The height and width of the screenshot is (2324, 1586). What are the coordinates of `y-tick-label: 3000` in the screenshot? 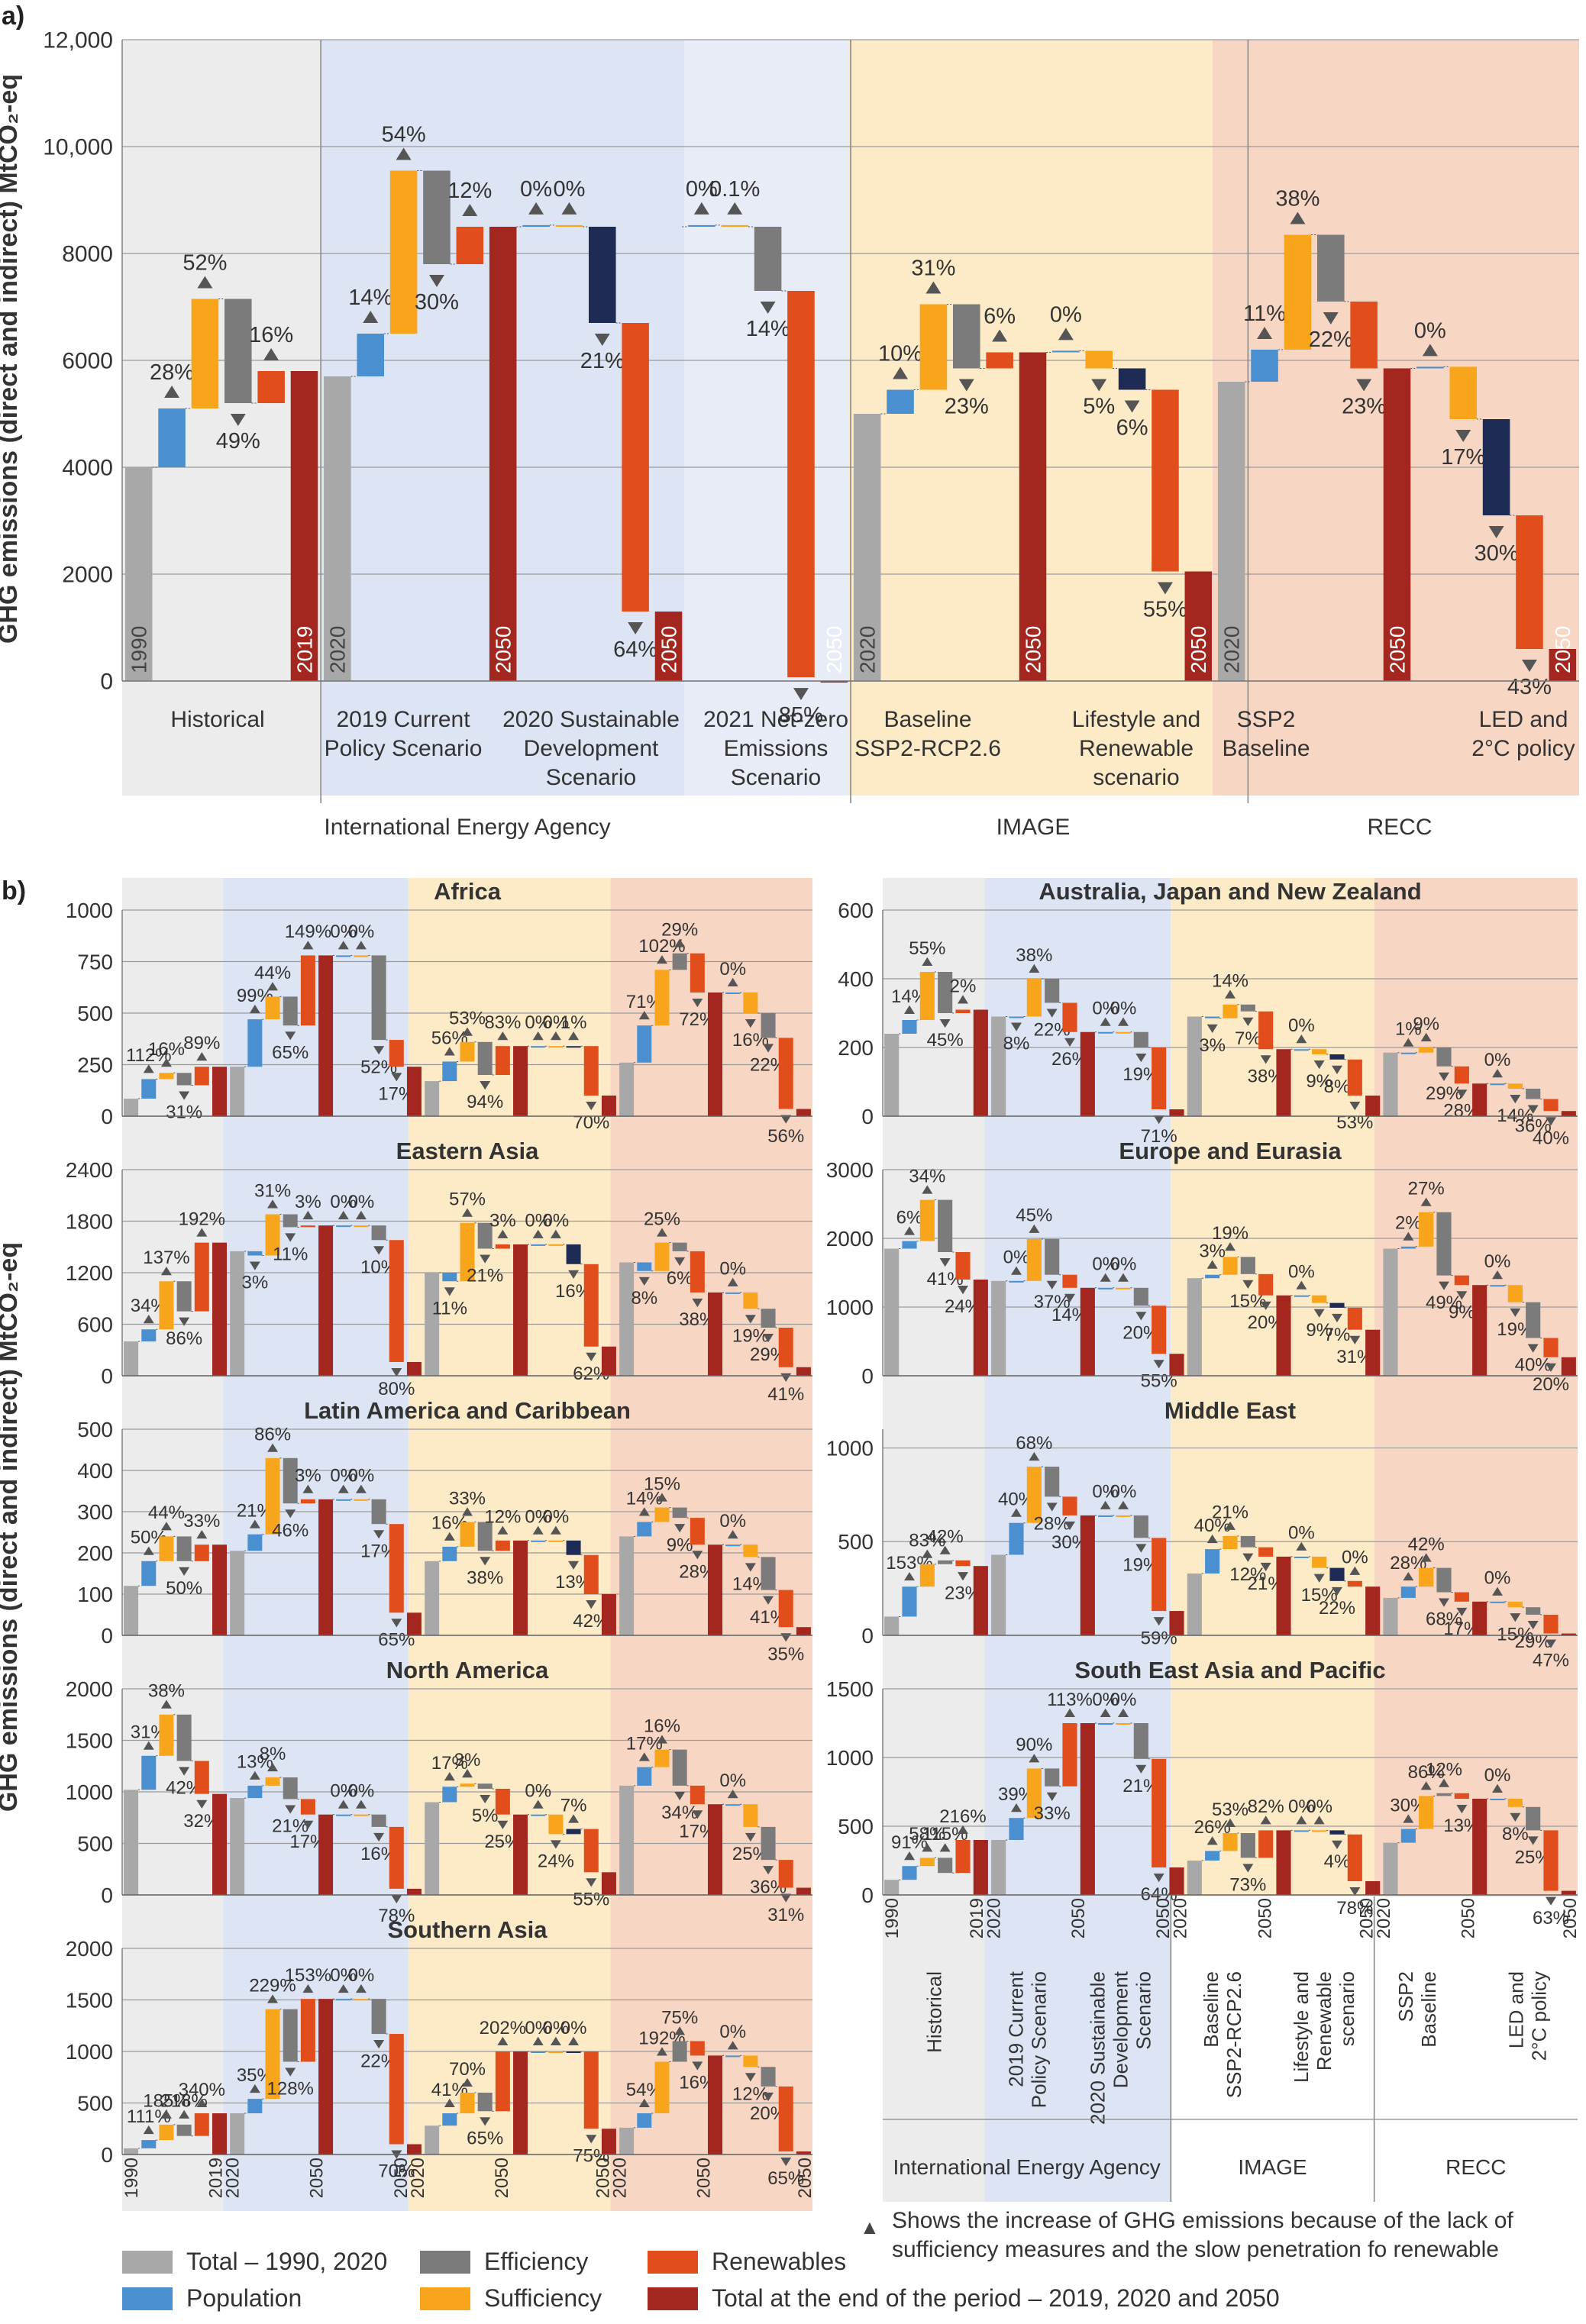 It's located at (850, 1170).